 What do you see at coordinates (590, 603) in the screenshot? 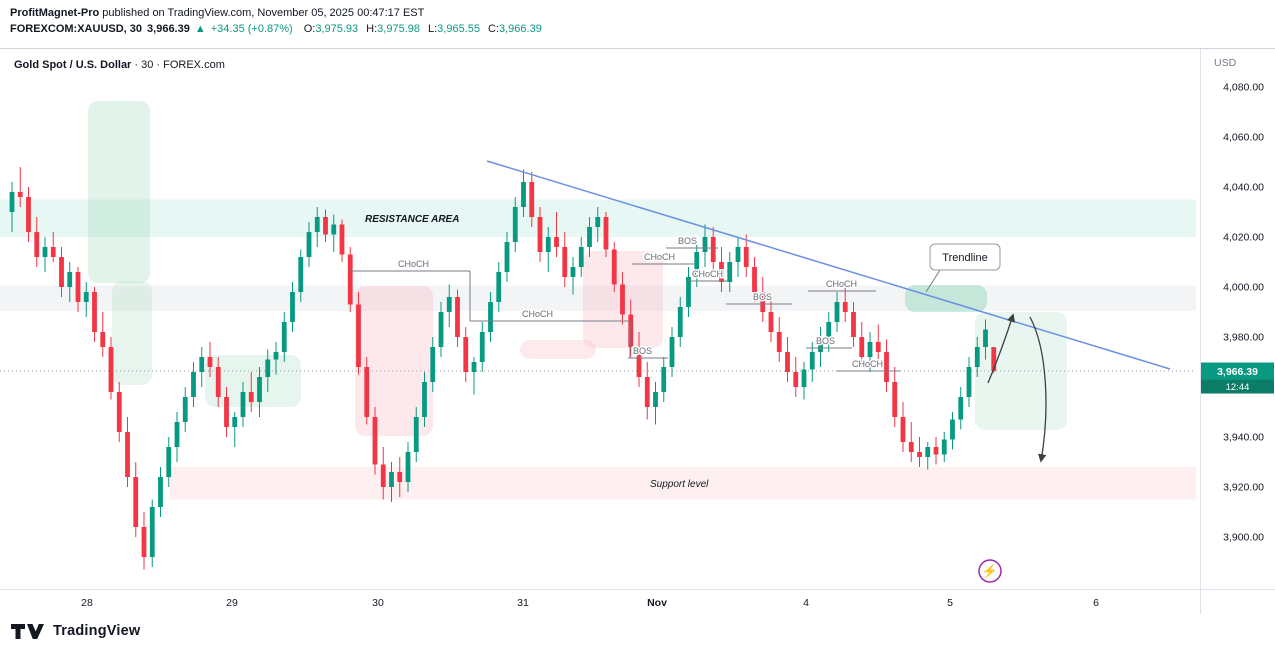
I see `time-axis: 28 29 30 31 Nov 4 5 6` at bounding box center [590, 603].